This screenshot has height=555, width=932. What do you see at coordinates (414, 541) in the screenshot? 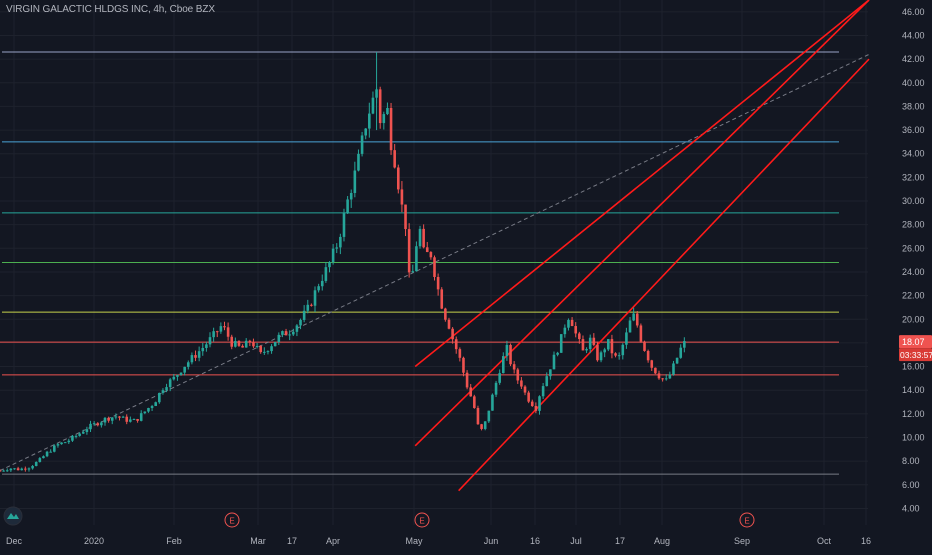
I see `x-tick-label: May` at bounding box center [414, 541].